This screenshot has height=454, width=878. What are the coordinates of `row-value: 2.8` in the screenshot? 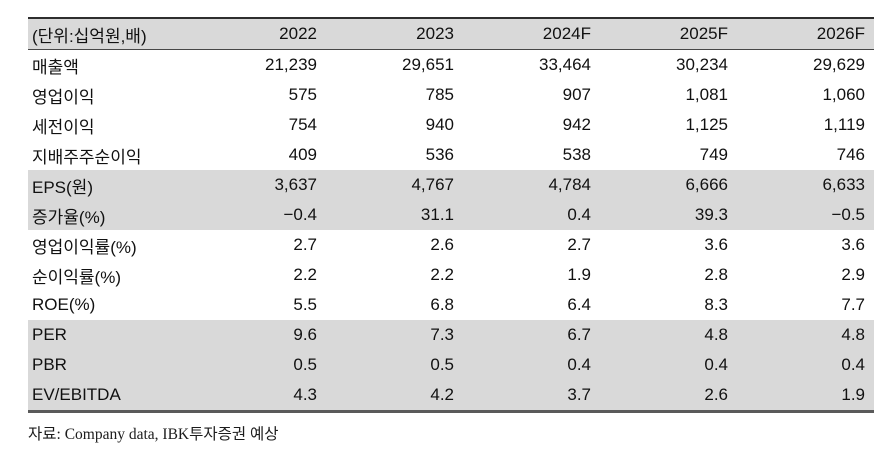 It's located at (716, 274).